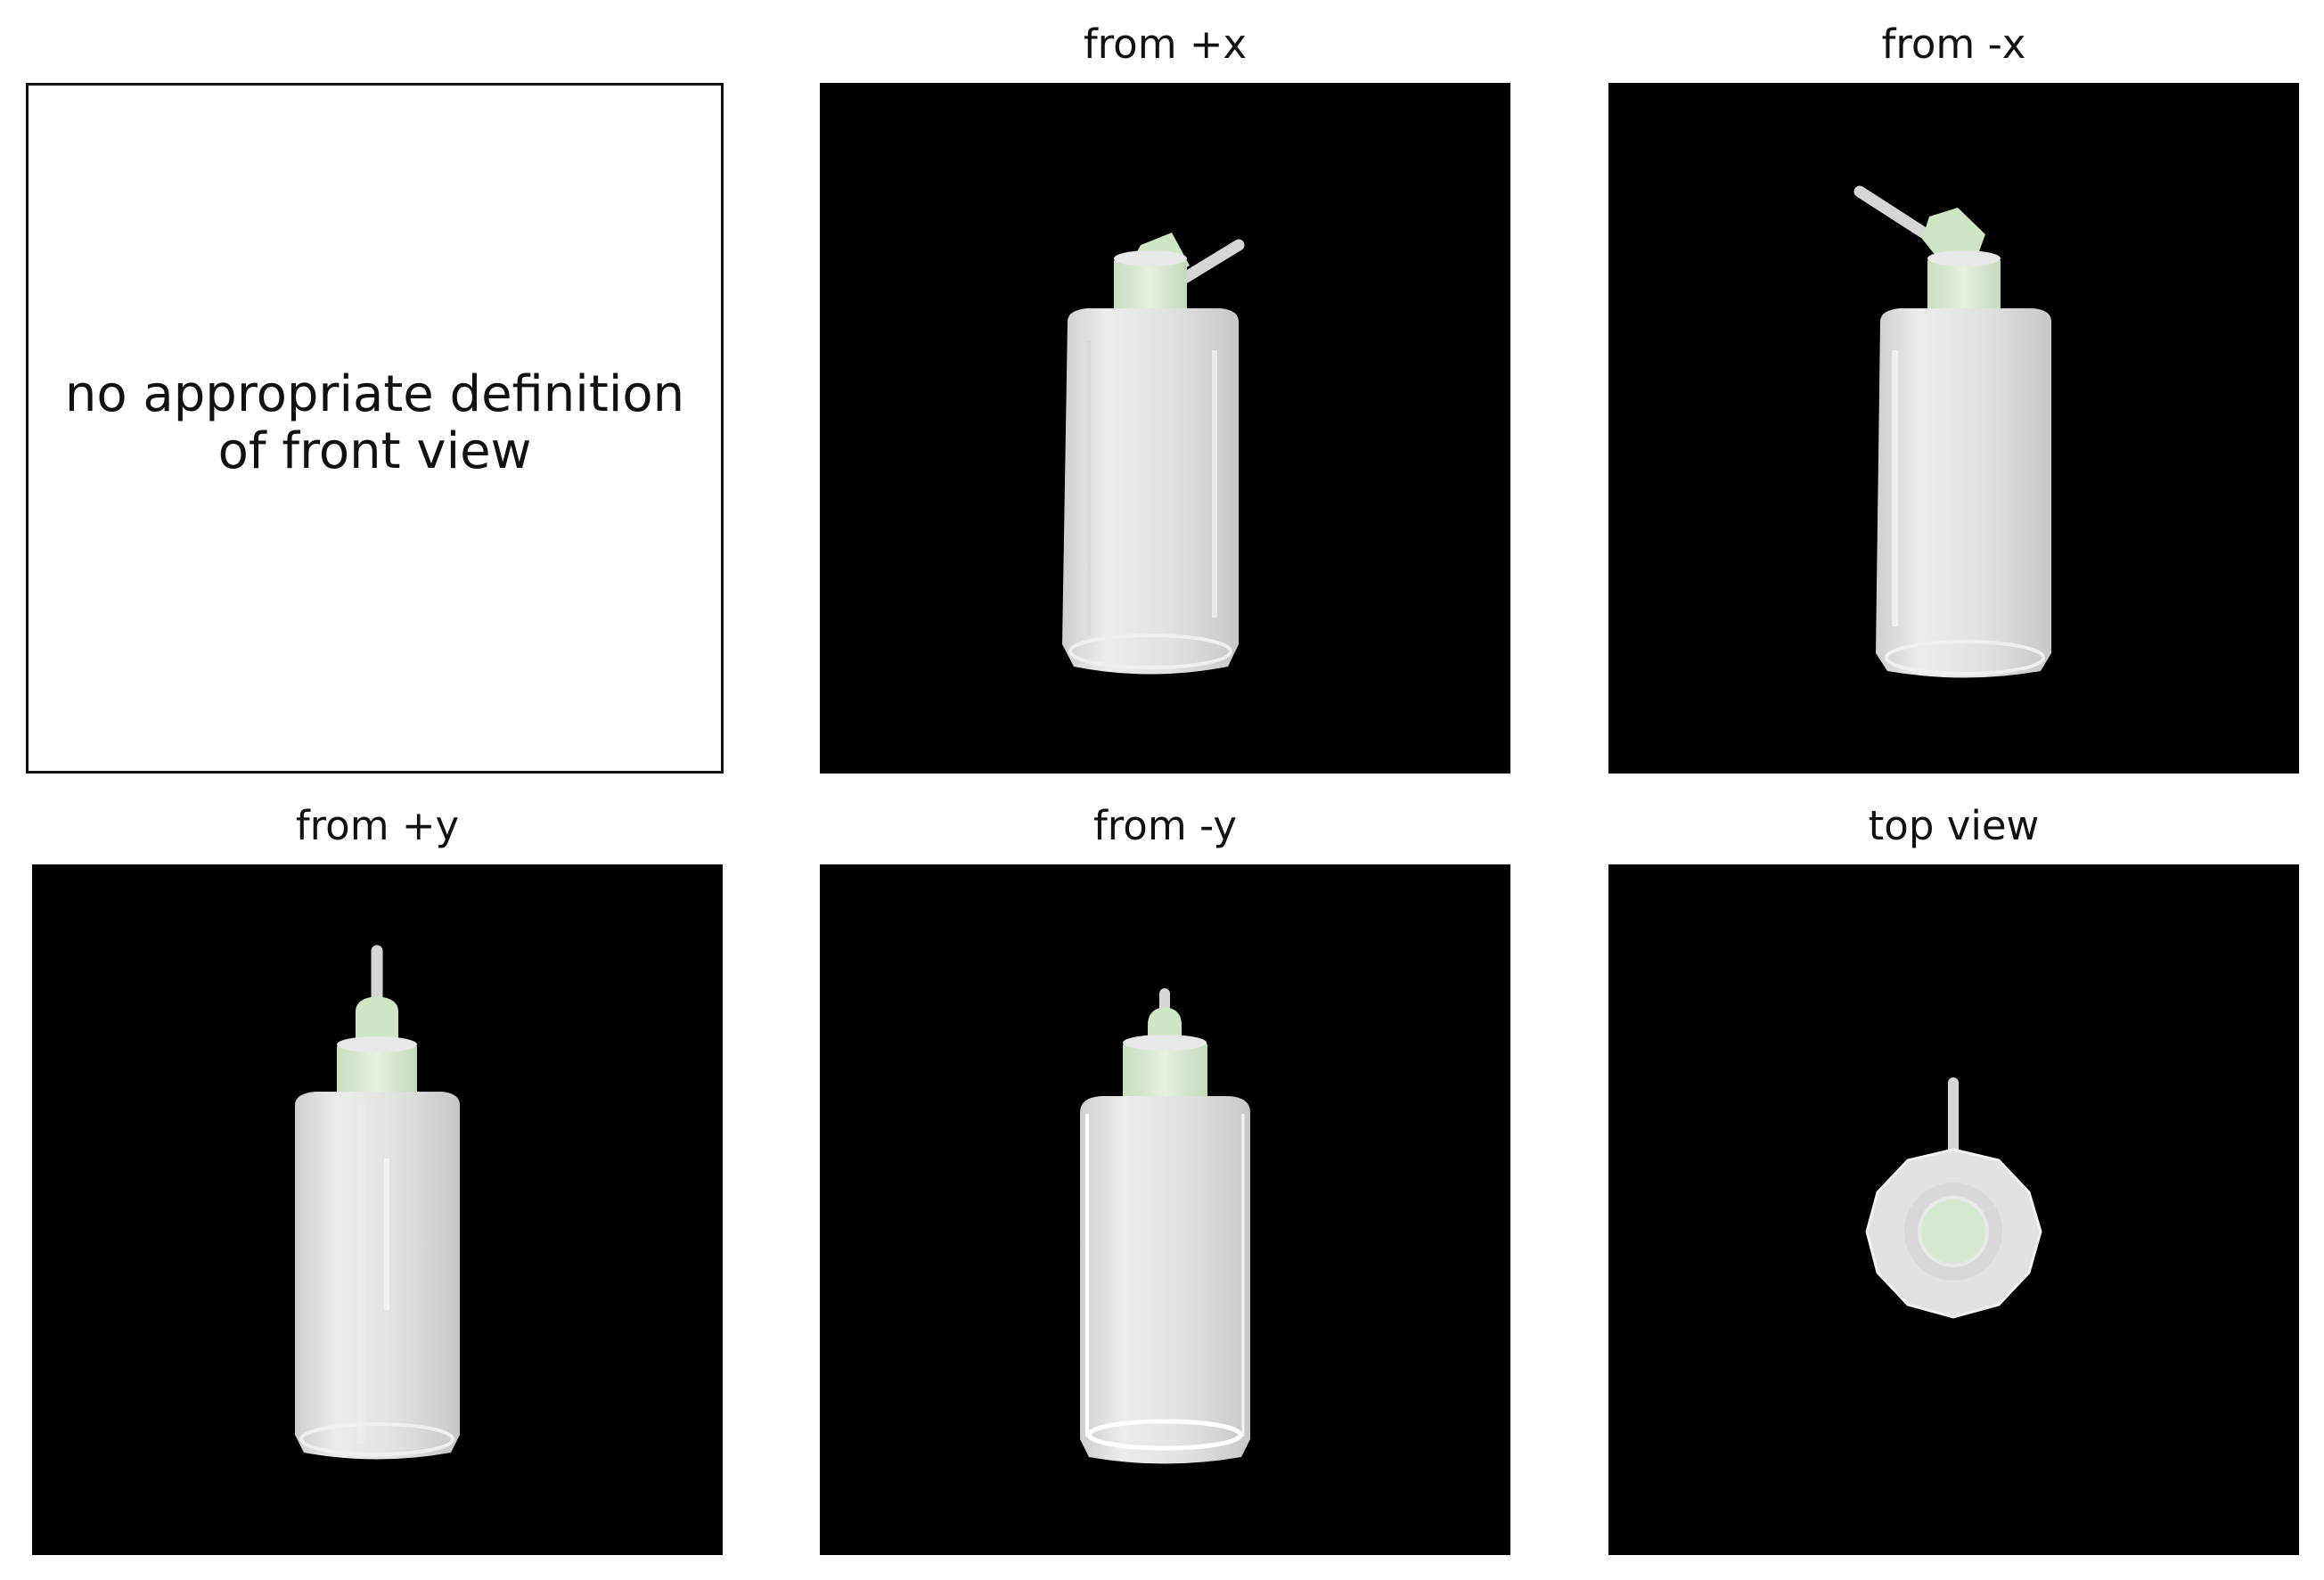  I want to click on view-top, so click(1953, 1209).